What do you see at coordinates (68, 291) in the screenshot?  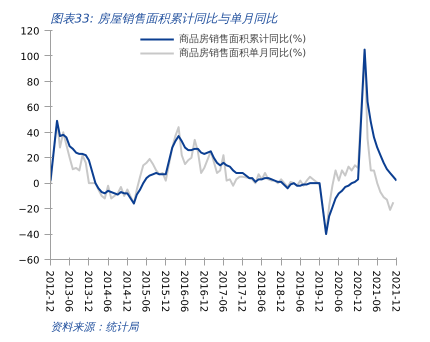 I see `x-tick-label: 2013-06` at bounding box center [68, 291].